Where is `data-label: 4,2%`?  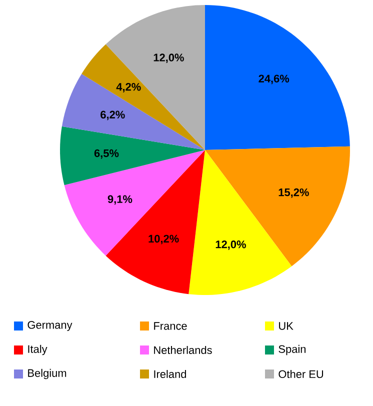
data-label: 4,2% is located at coordinates (128, 87).